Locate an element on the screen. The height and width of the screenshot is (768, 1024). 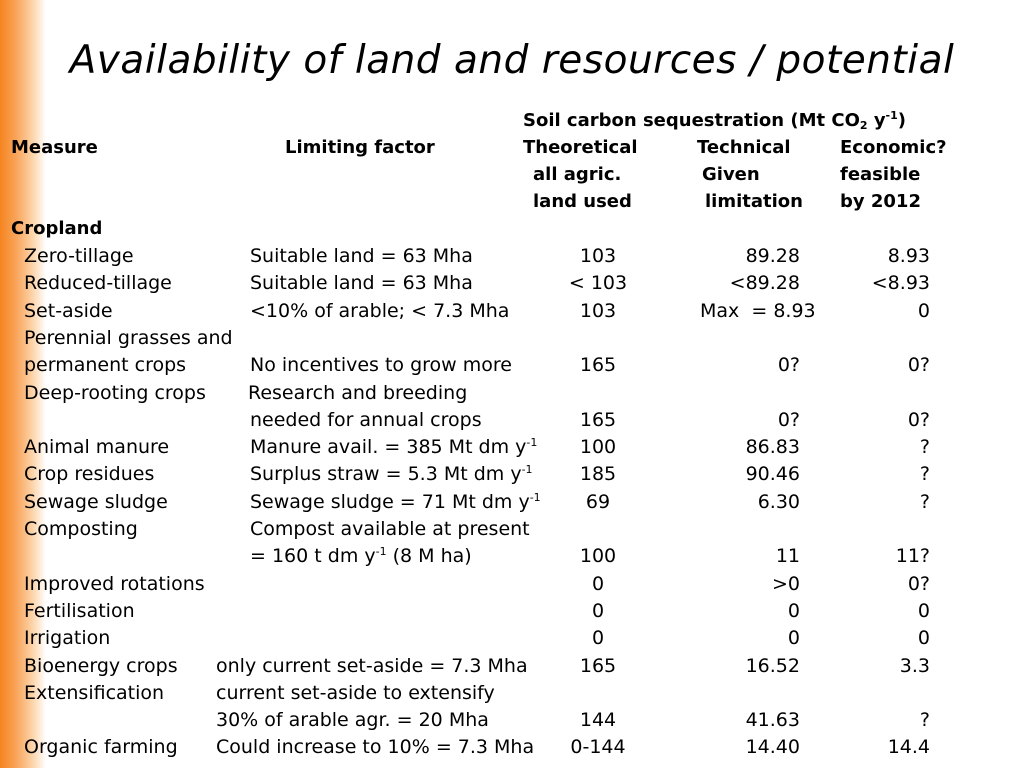
measure-cell: Perennial grasses and is located at coordinates (128, 338).